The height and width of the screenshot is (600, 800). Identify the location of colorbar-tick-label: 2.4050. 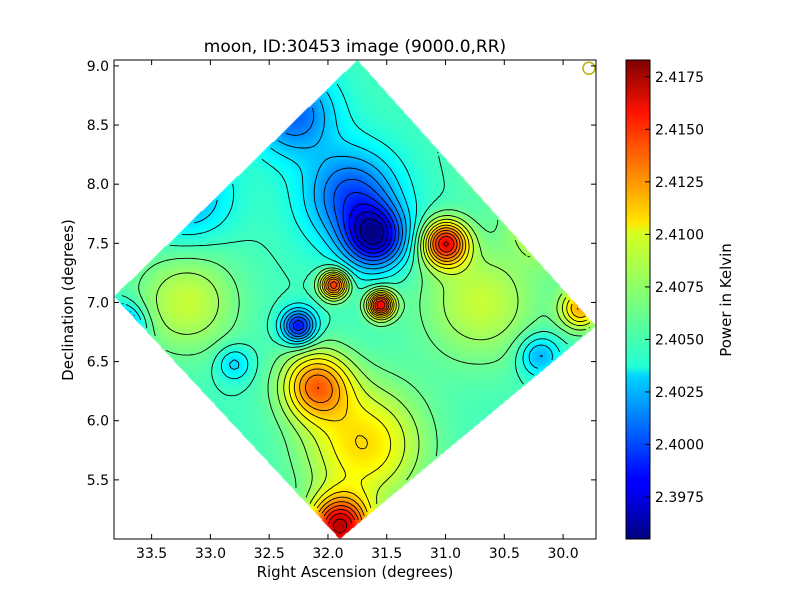
(679, 340).